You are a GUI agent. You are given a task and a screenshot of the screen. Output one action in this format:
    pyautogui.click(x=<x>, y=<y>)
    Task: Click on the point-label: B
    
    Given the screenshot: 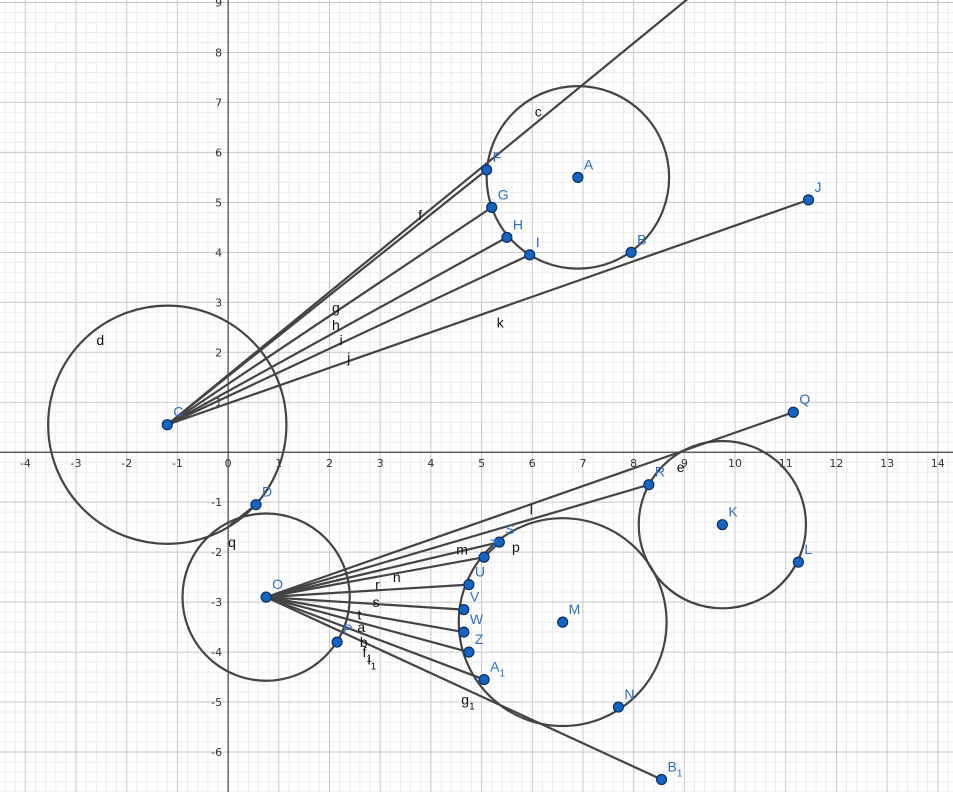 What is the action you would take?
    pyautogui.click(x=641, y=239)
    